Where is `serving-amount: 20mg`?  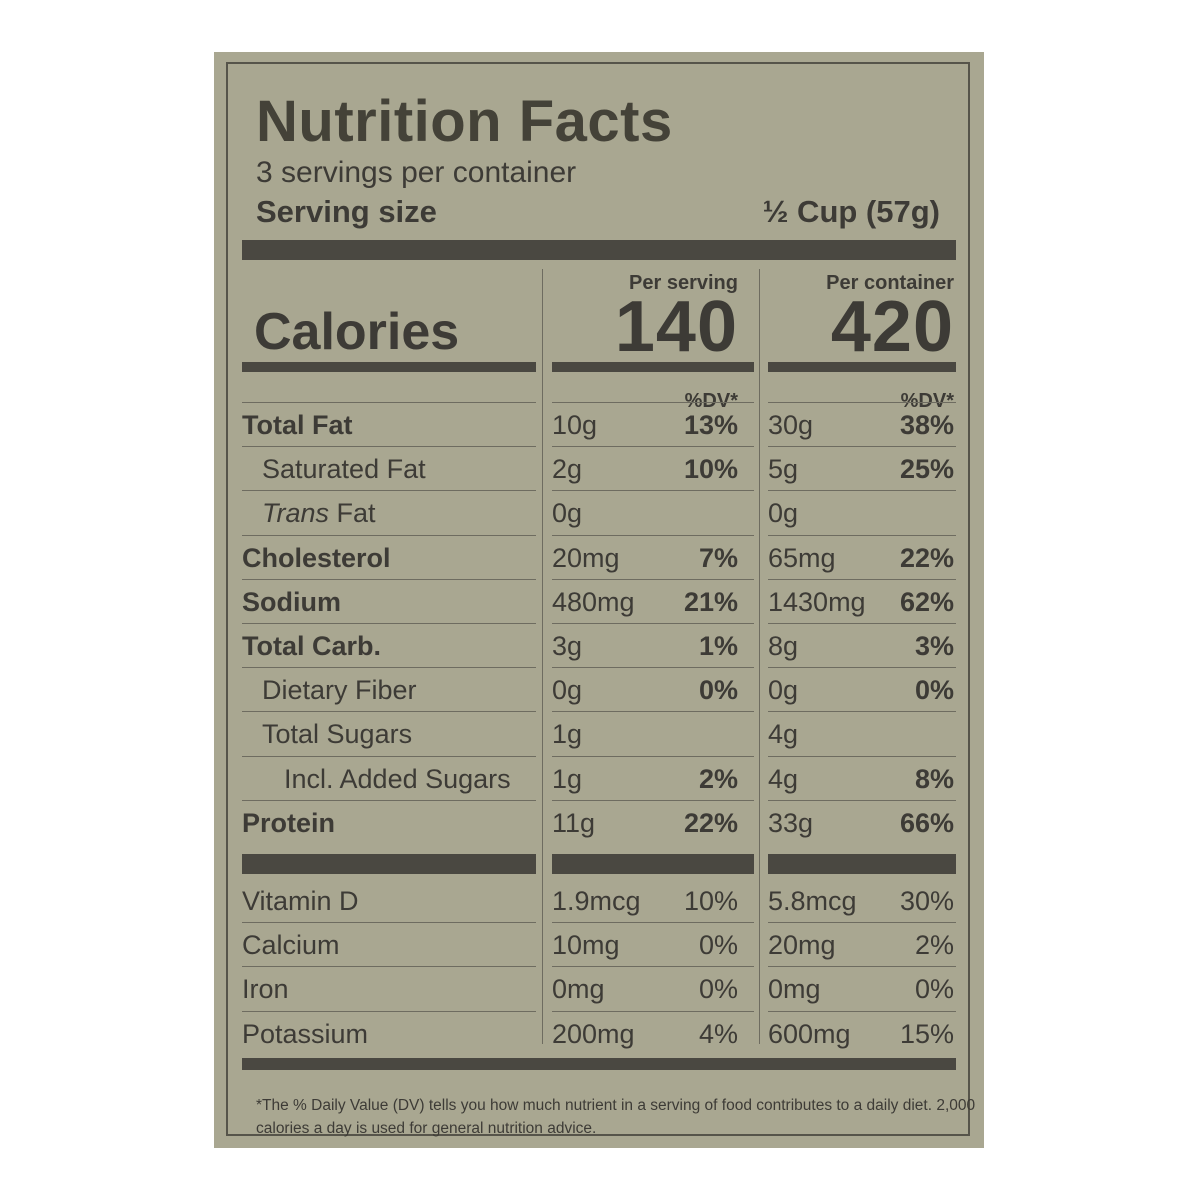 serving-amount: 20mg is located at coordinates (586, 557).